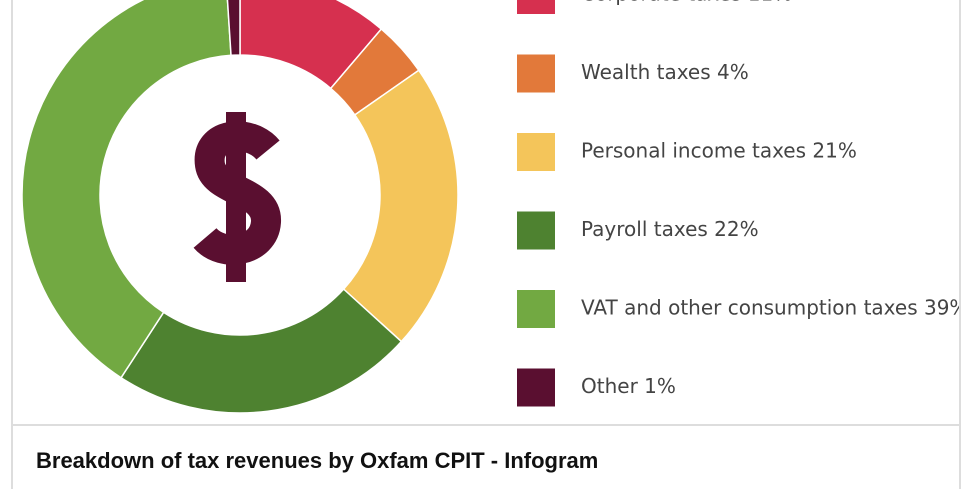 The width and height of the screenshot is (978, 489). Describe the element at coordinates (665, 72) in the screenshot. I see `legend-label: Wealth taxes 4%` at that location.